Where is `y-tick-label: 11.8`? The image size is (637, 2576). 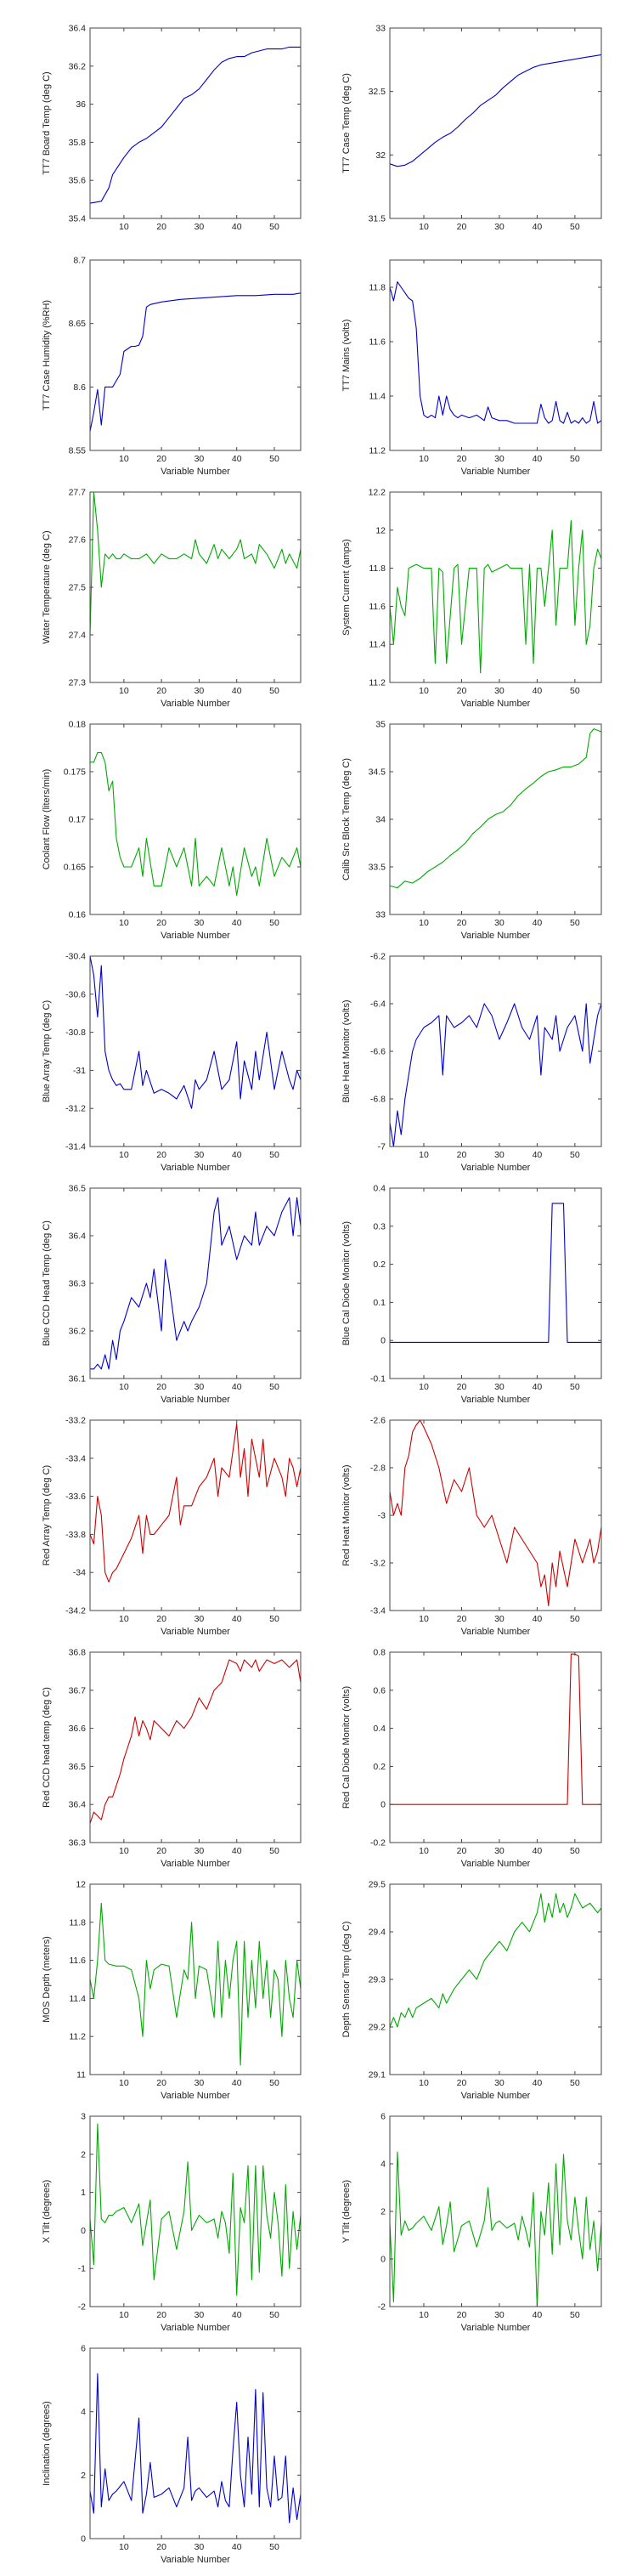
y-tick-label: 11.8 is located at coordinates (377, 288).